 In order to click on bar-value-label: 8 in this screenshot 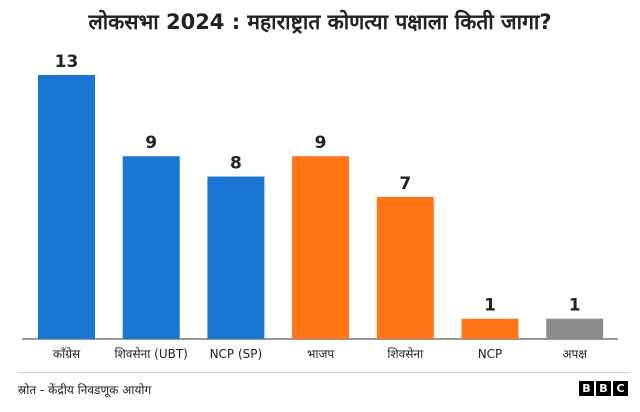, I will do `click(236, 164)`.